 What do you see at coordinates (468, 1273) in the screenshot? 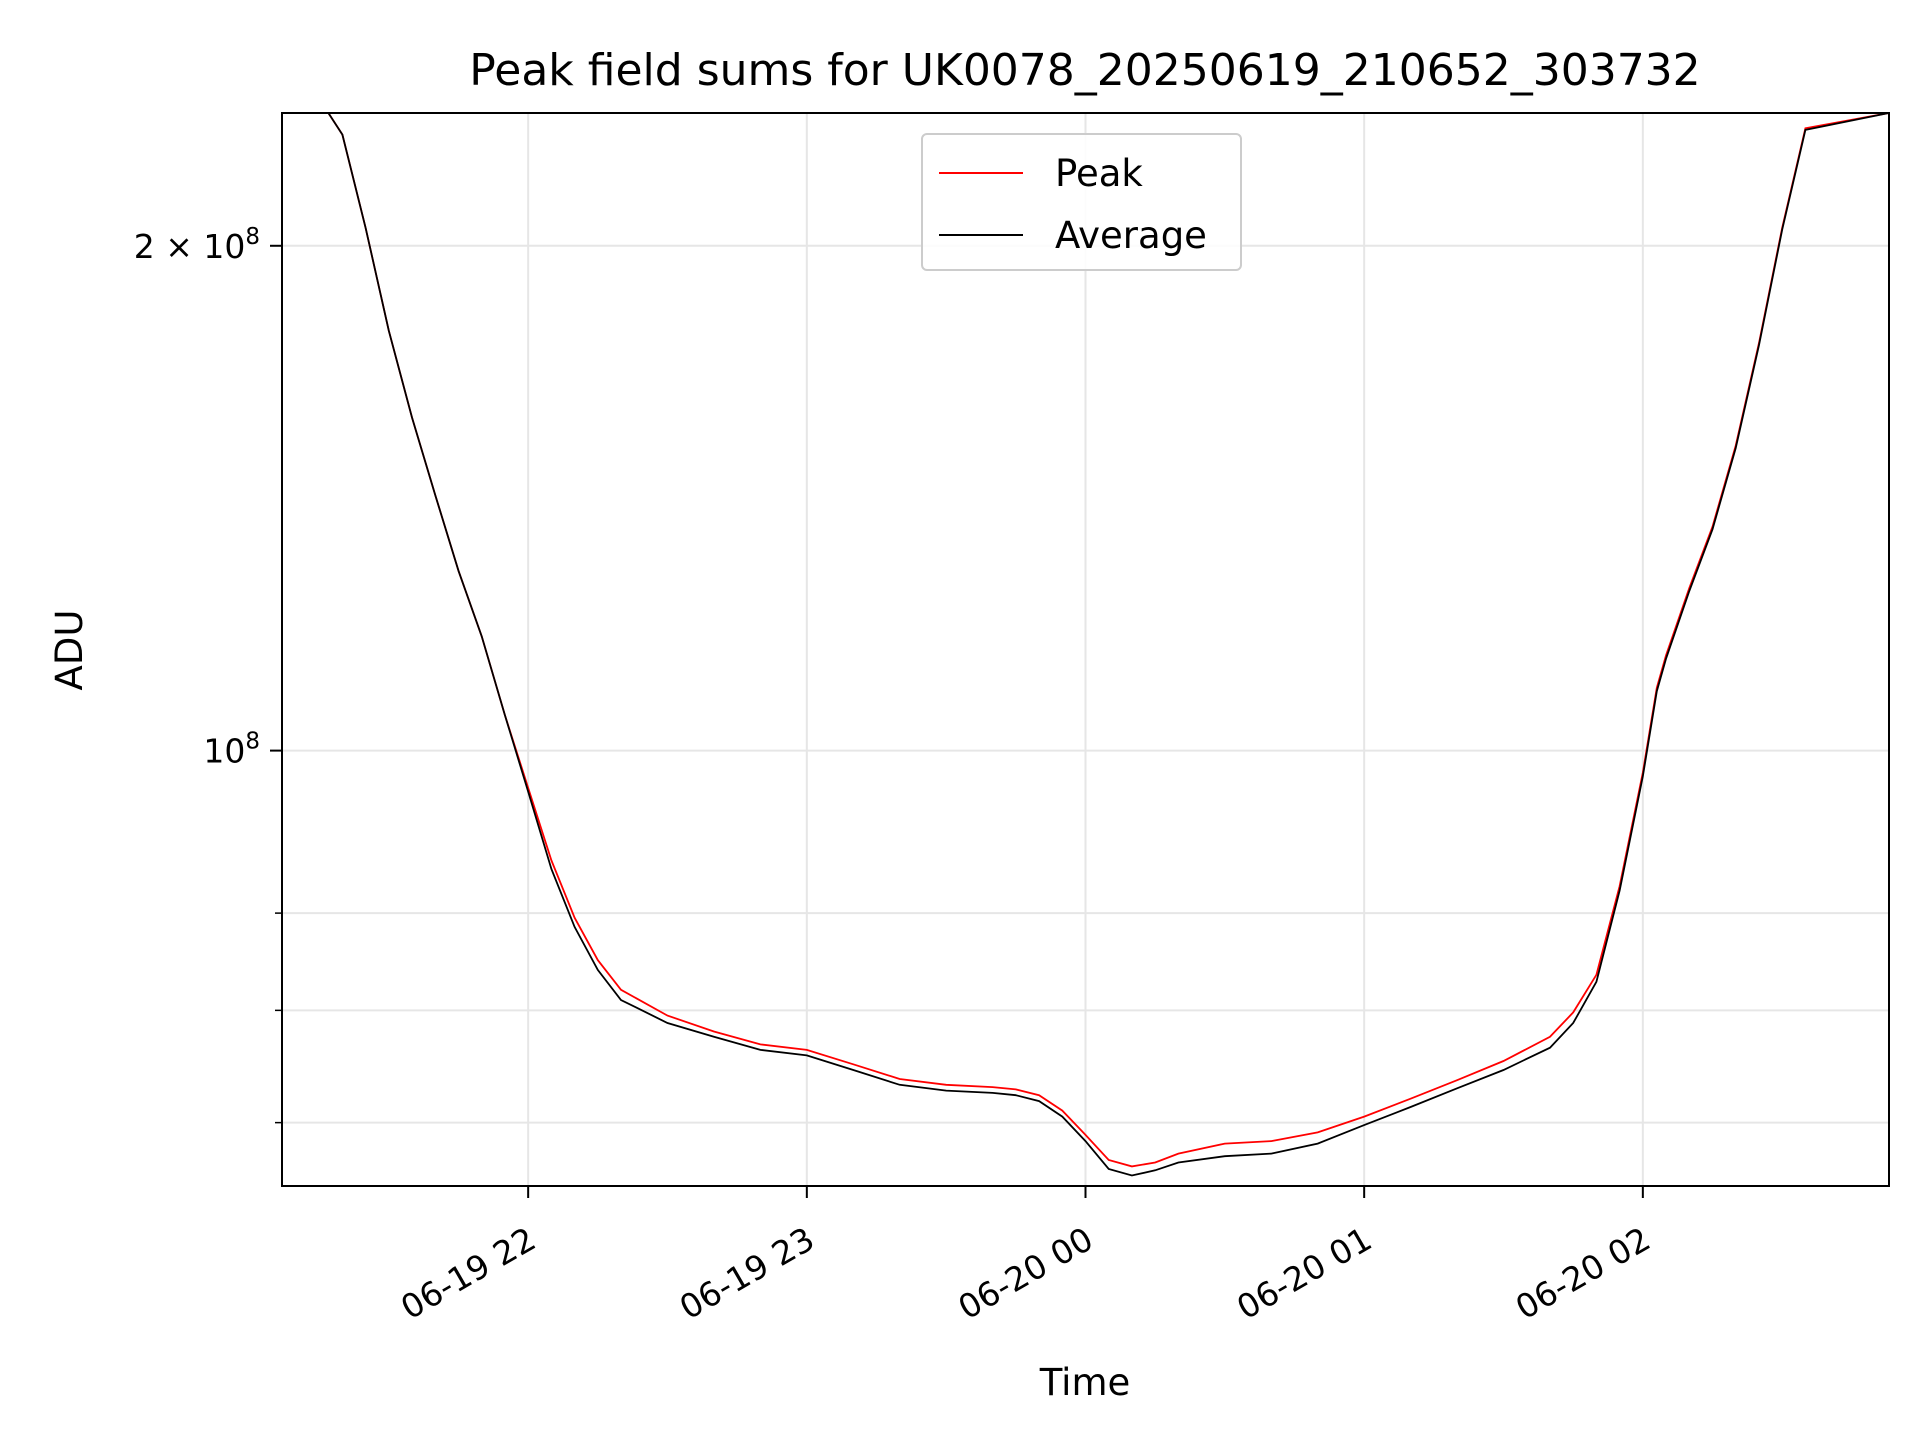
I see `x-tick-label: 06-19 22` at bounding box center [468, 1273].